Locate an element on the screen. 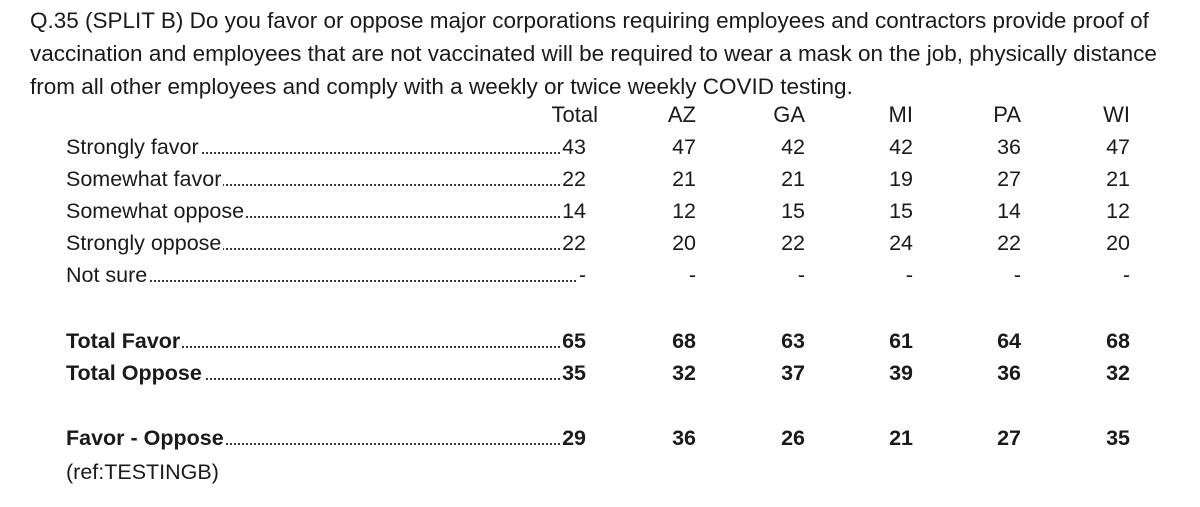  column-header-ga: GA is located at coordinates (789, 114).